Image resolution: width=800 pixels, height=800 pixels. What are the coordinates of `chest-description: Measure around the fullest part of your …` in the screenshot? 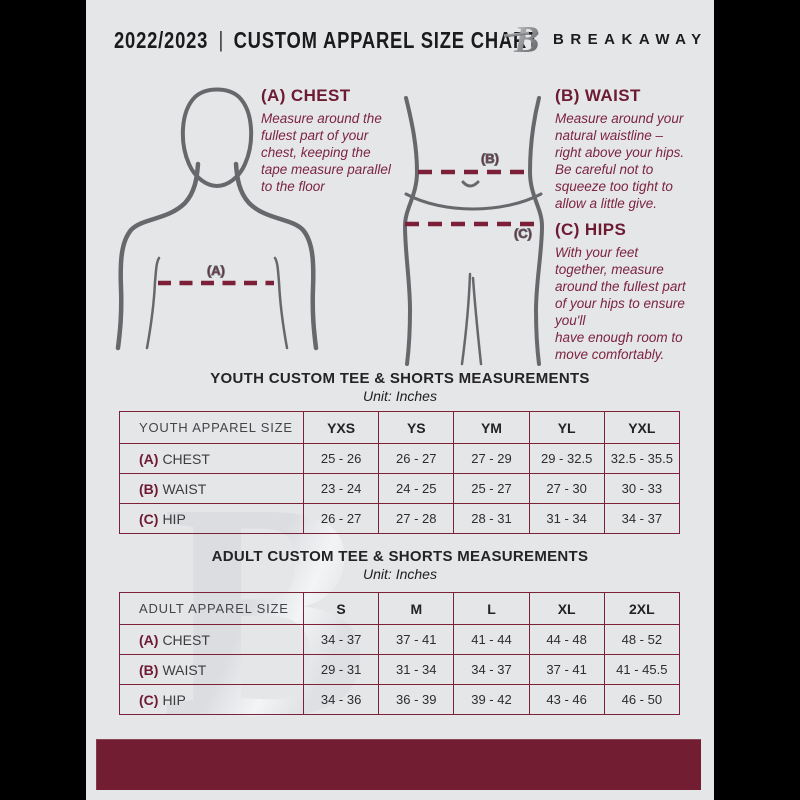 It's located at (326, 152).